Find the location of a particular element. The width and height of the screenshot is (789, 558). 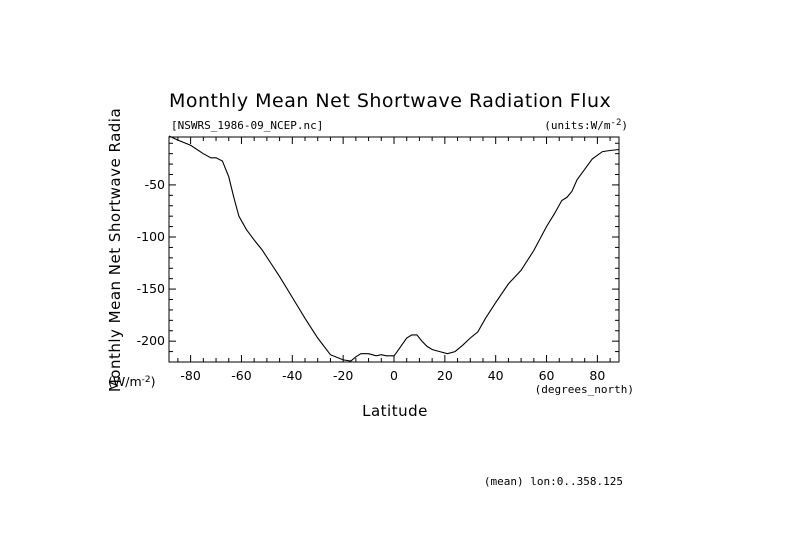

units-label: (units:W/m-2) is located at coordinates (586, 125).